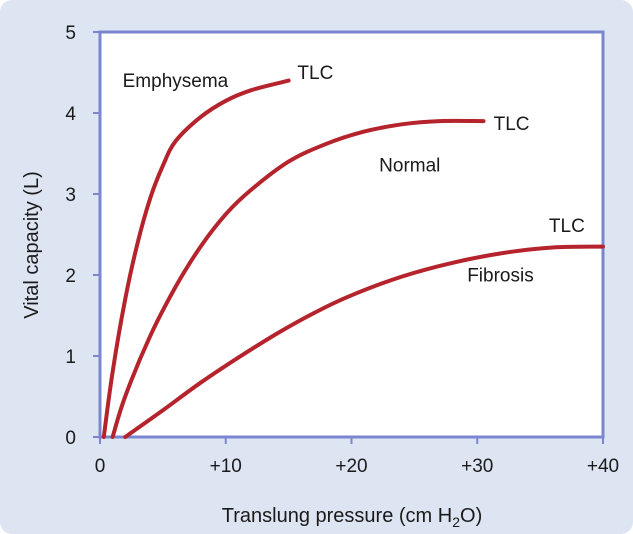 Image resolution: width=633 pixels, height=534 pixels. I want to click on x-tick-label: +20, so click(351, 466).